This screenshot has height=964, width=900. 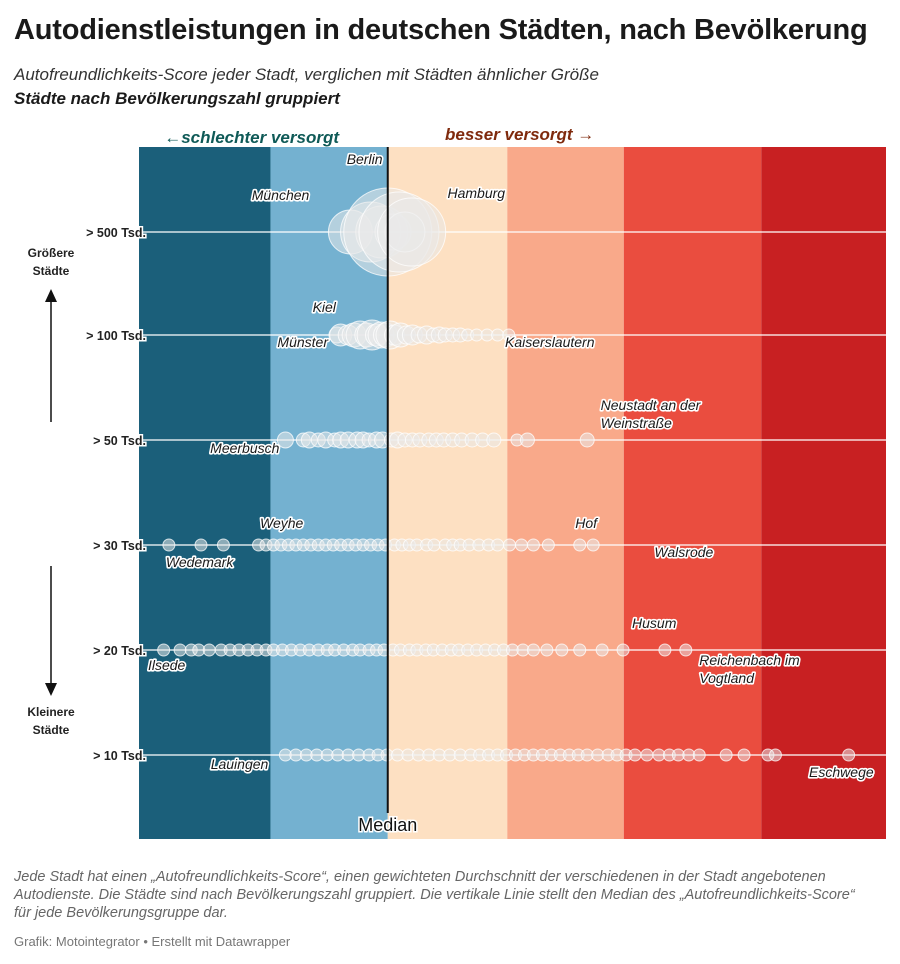 I want to click on annotation-label: Kaiserslautern, so click(x=550, y=342).